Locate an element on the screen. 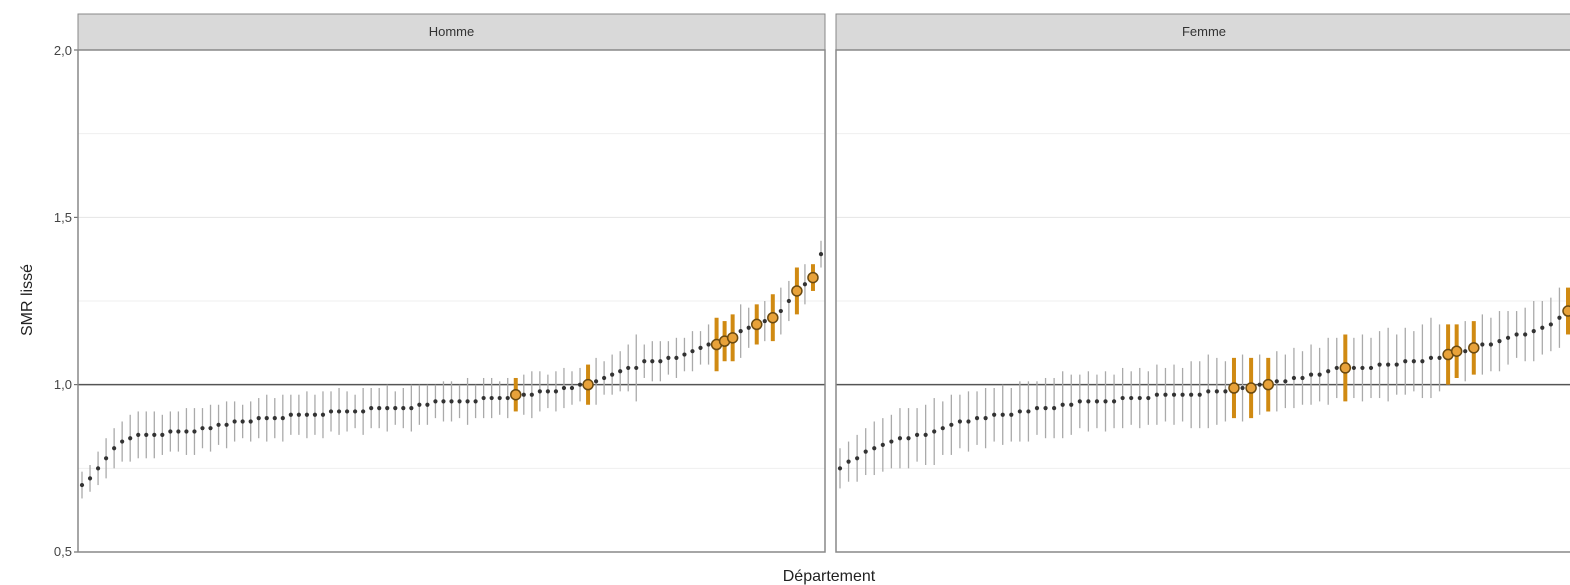 This screenshot has height=585, width=1570. x-axis-title: Département is located at coordinates (829, 576).